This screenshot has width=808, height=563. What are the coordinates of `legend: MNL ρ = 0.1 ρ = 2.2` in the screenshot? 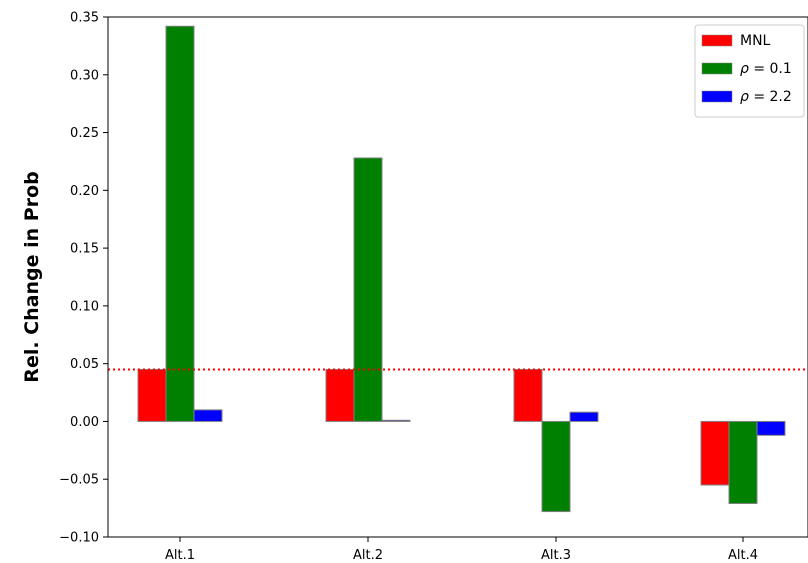 It's located at (749, 71).